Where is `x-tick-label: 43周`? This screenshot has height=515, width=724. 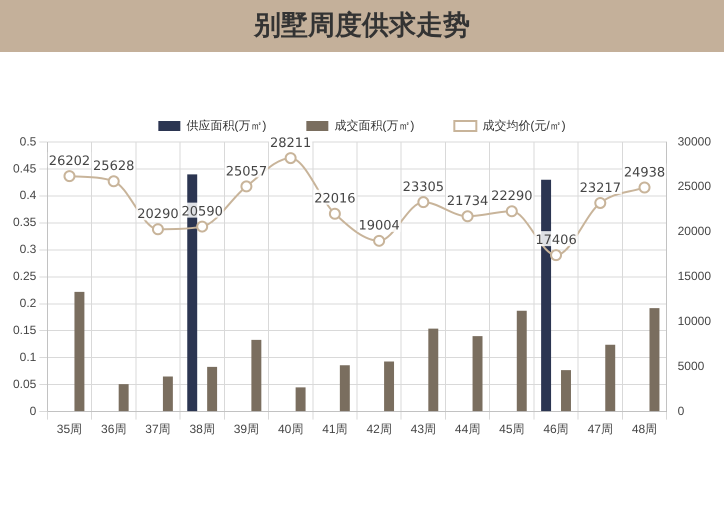 x-tick-label: 43周 is located at coordinates (423, 429).